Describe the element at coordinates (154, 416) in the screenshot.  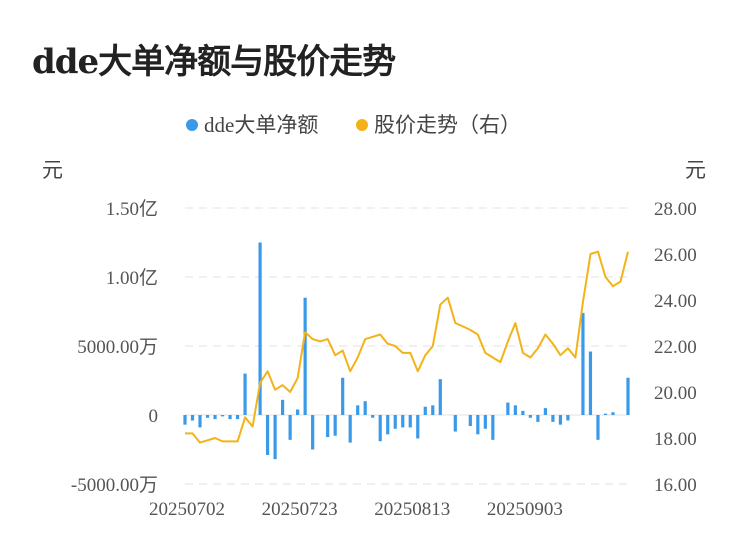
I see `left-tick-label: 0` at that location.